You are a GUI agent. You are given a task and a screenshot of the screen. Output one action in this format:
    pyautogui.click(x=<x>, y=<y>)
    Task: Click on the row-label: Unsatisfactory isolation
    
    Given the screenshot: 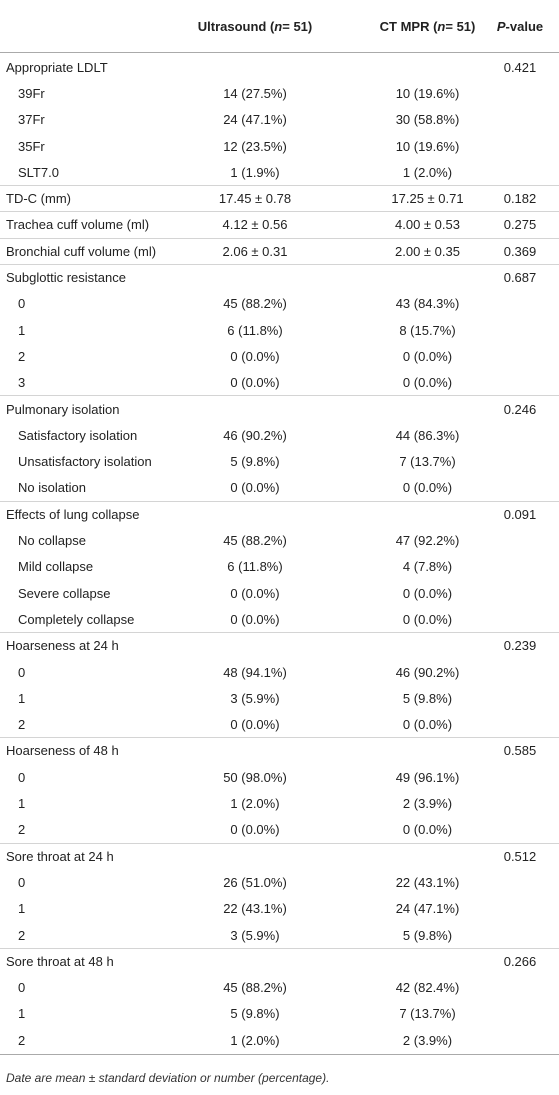 What is the action you would take?
    pyautogui.click(x=85, y=462)
    